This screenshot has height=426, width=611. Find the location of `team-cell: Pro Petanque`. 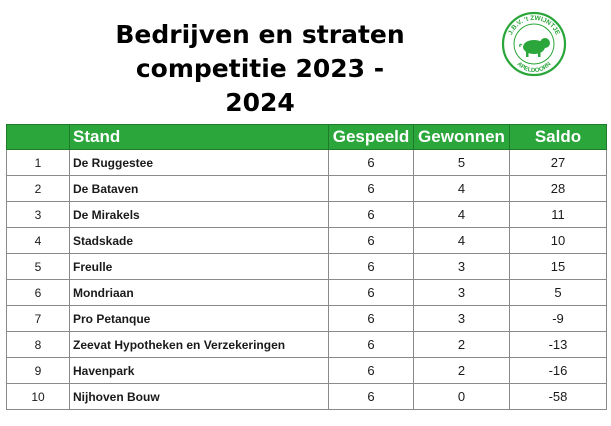

team-cell: Pro Petanque is located at coordinates (199, 318).